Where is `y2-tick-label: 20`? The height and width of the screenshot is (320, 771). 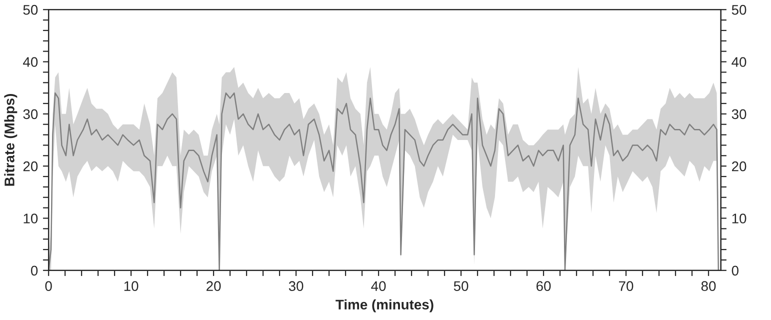
y2-tick-label: 20 is located at coordinates (739, 166).